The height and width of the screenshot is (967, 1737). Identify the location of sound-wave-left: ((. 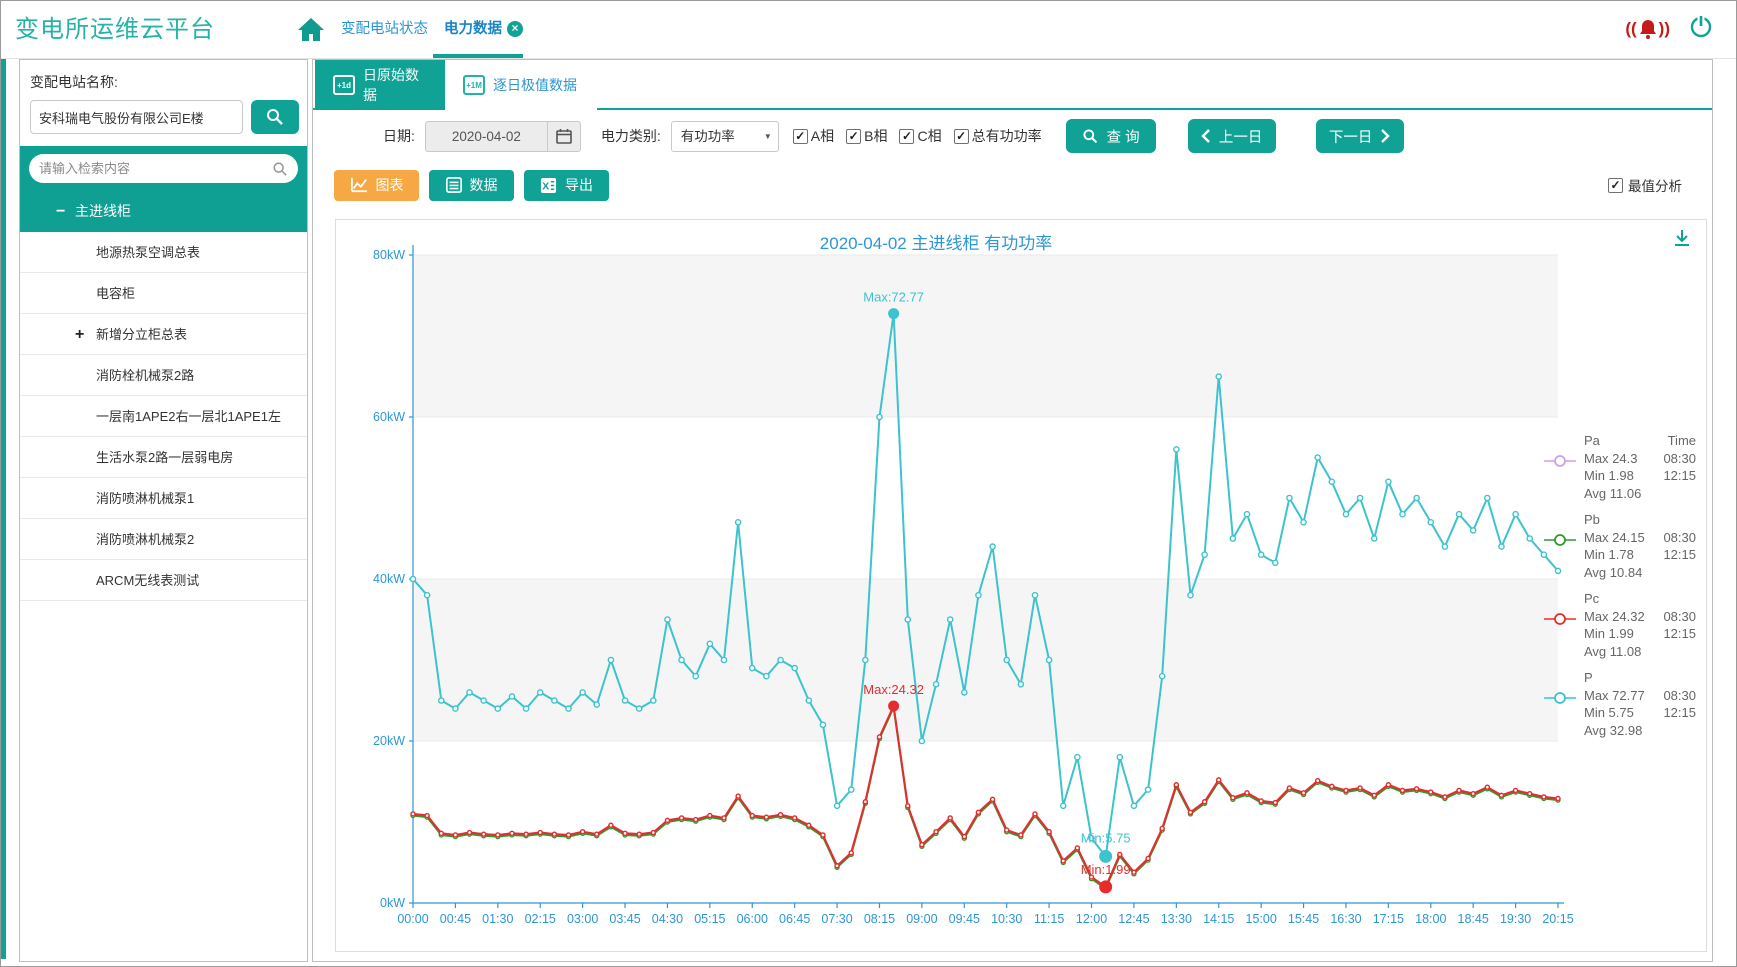
(1631, 28).